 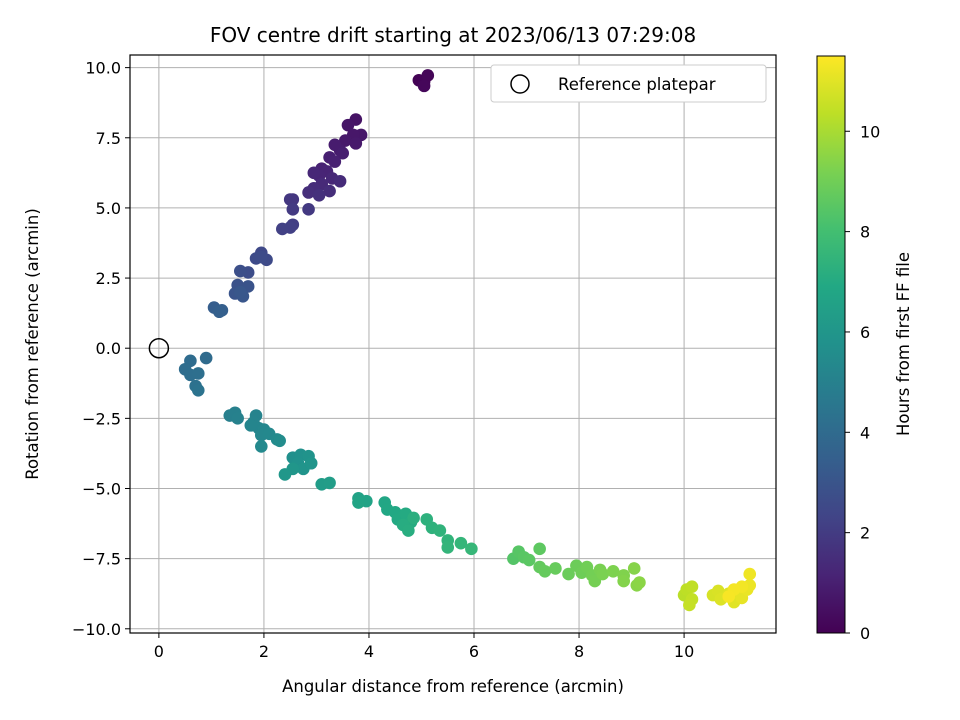 What do you see at coordinates (32, 344) in the screenshot?
I see `y-axis-label: Rotation from reference (arcmin)` at bounding box center [32, 344].